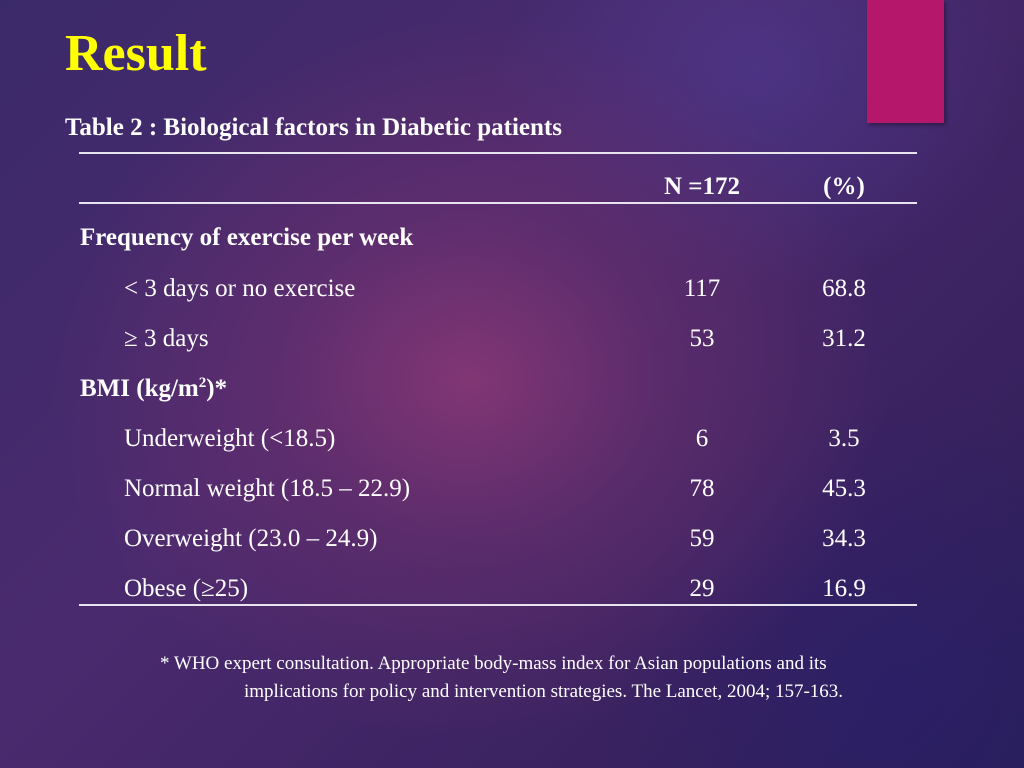 The height and width of the screenshot is (768, 1024). Describe the element at coordinates (844, 488) in the screenshot. I see `row-percent: 45.3` at that location.